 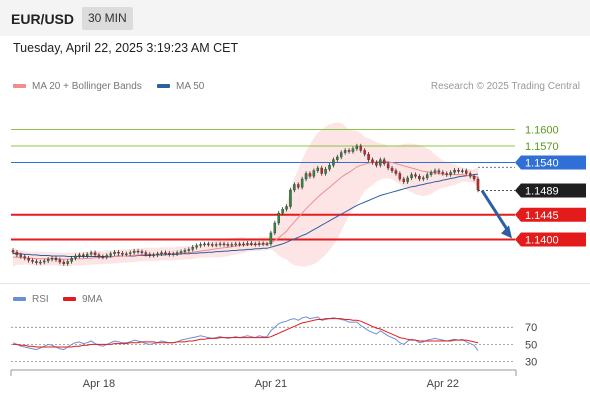 I want to click on legend-swatch-ma50, so click(x=163, y=86).